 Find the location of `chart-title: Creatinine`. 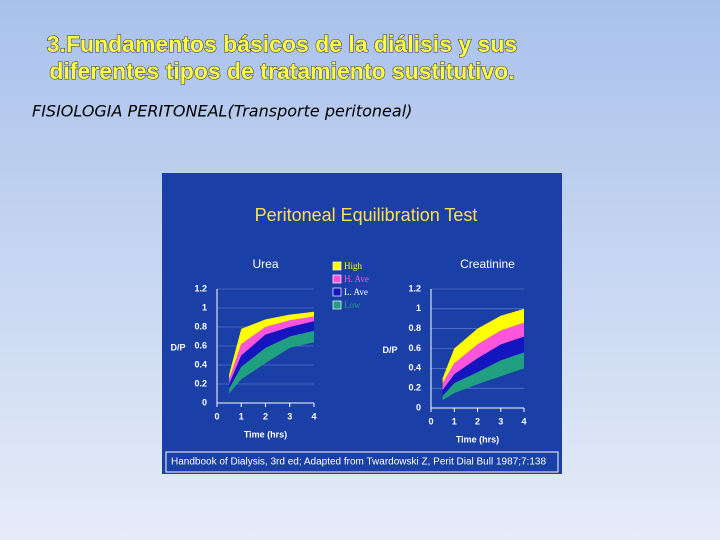

chart-title: Creatinine is located at coordinates (487, 264).